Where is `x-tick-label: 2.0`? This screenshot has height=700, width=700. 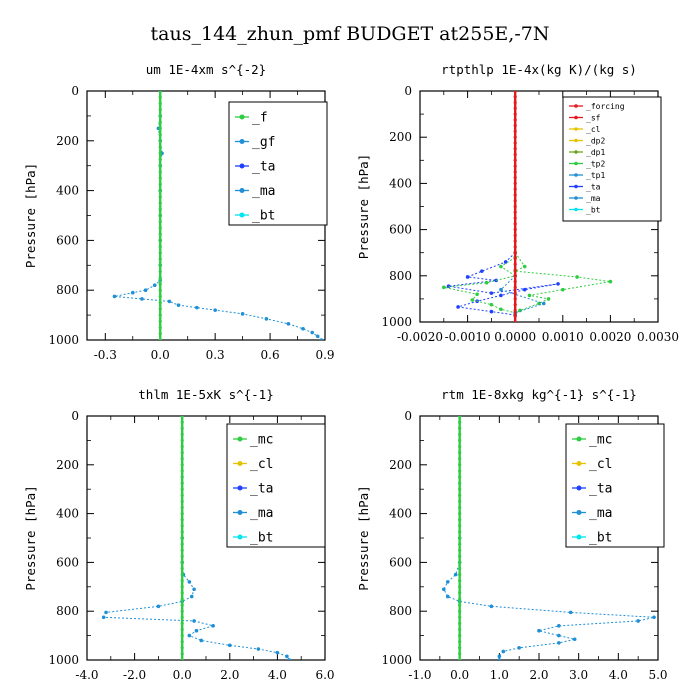 x-tick-label: 2.0 is located at coordinates (538, 675).